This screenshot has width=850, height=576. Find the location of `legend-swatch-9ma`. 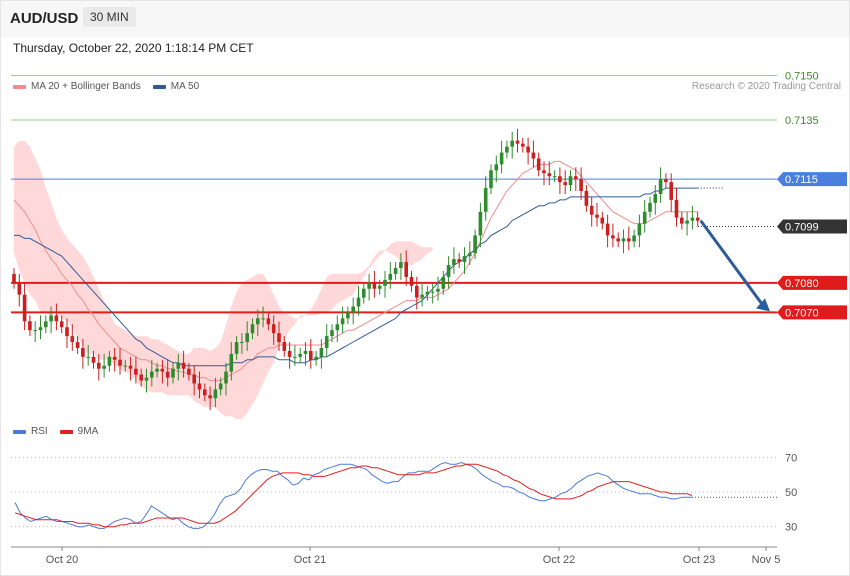

legend-swatch-9ma is located at coordinates (66, 431).